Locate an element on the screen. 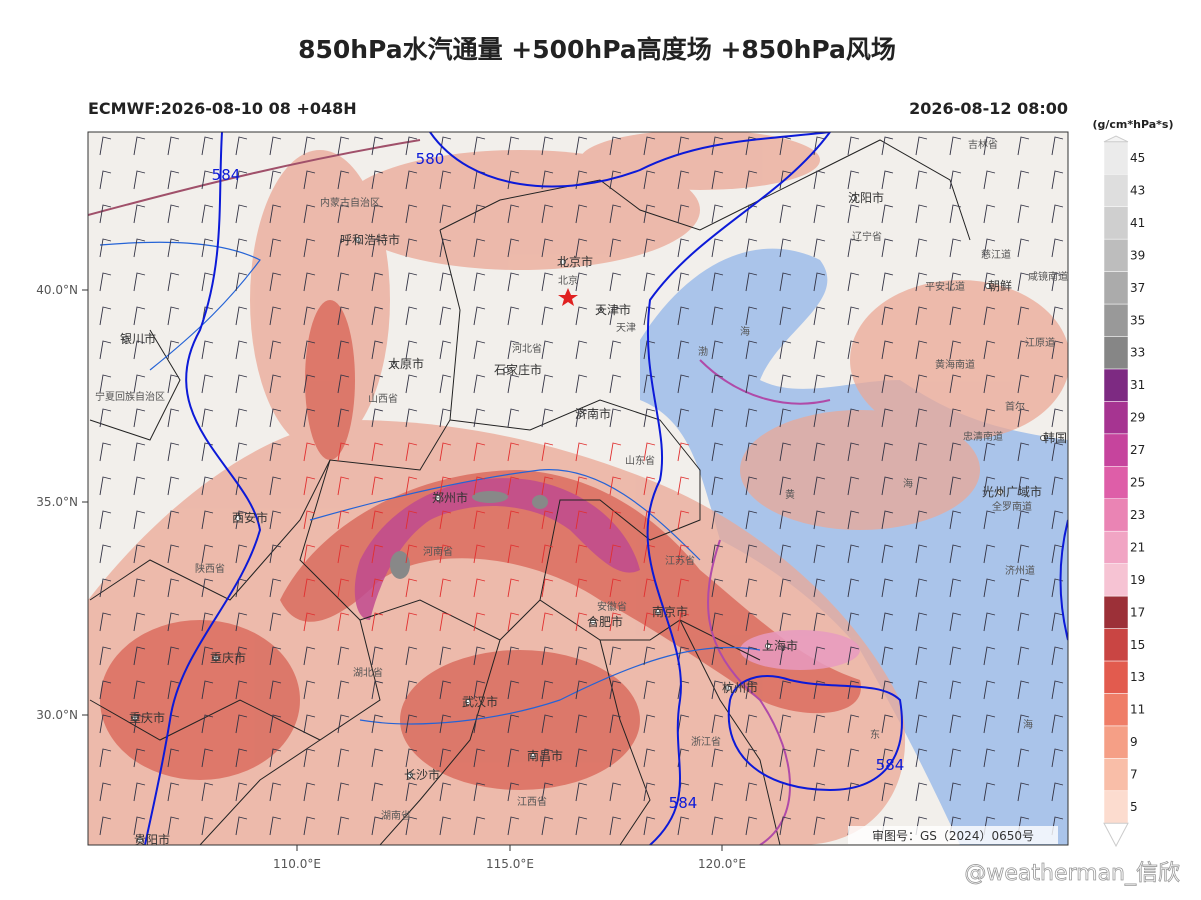 The image size is (1201, 900). place-label: 杭州市 is located at coordinates (740, 687).